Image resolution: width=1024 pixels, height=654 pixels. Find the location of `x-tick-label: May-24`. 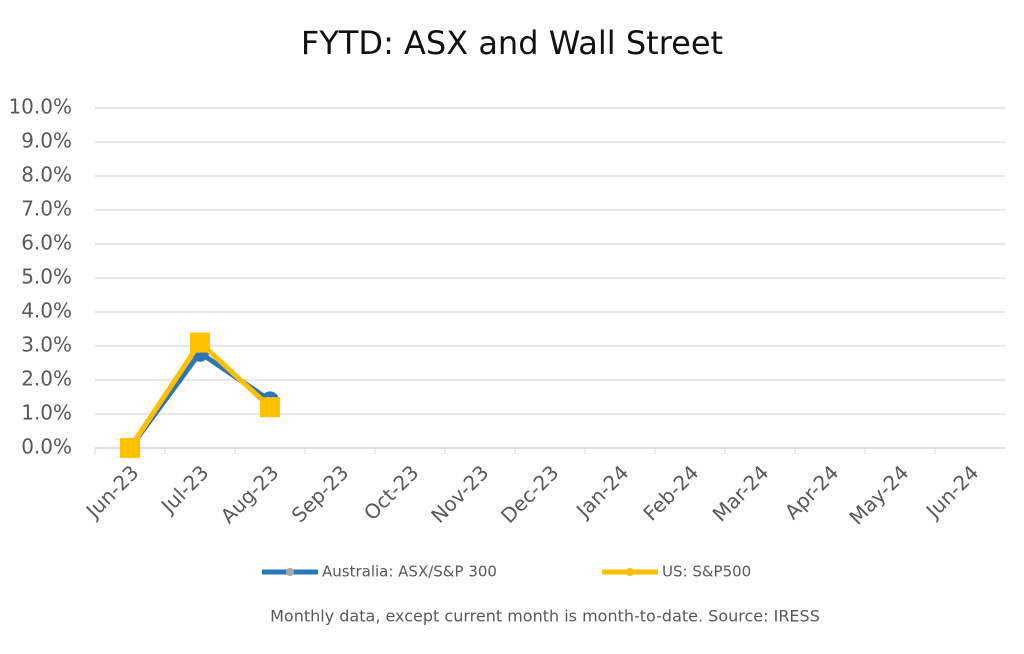

x-tick-label: May-24 is located at coordinates (878, 494).